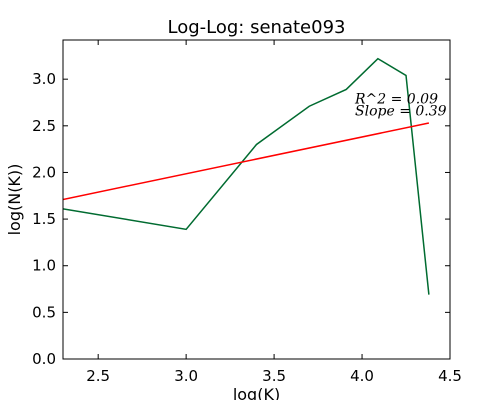  What do you see at coordinates (44, 219) in the screenshot?
I see `y-tick-label-3: 1.5` at bounding box center [44, 219].